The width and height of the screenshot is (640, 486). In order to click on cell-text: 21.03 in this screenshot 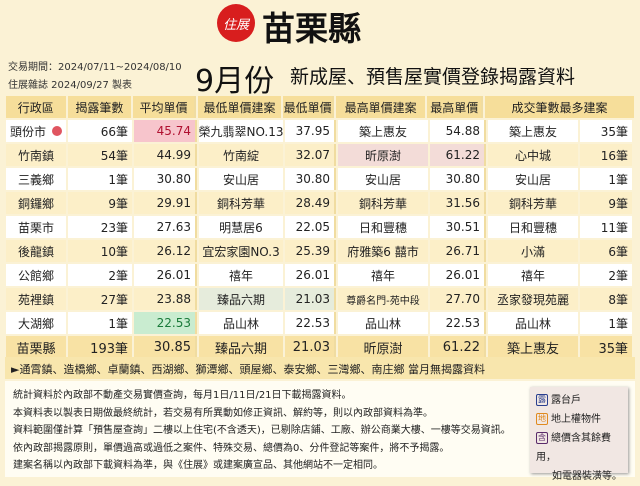, I will do `click(312, 299)`.